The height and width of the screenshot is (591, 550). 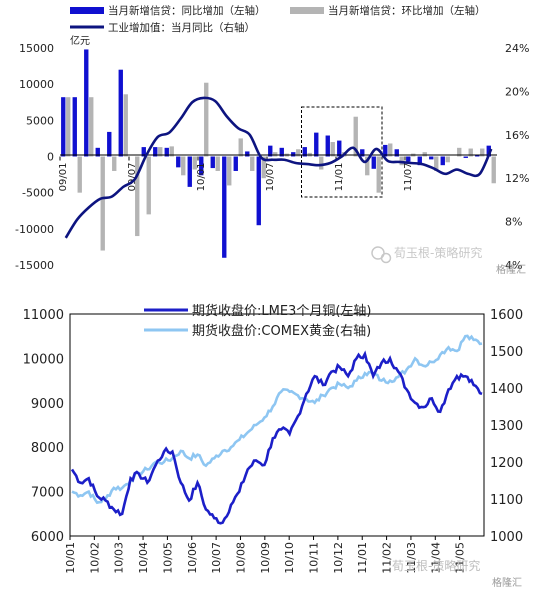 What do you see at coordinates (507, 582) in the screenshot?
I see `source-text-bottom: 格隆汇` at bounding box center [507, 582].